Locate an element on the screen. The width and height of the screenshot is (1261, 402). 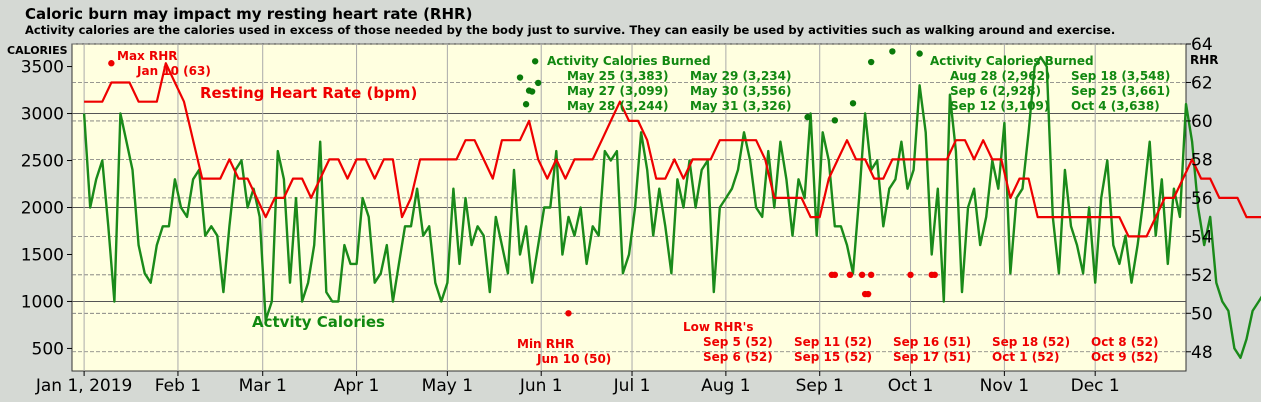
left-tick-label: 3000 is located at coordinates (42, 115).